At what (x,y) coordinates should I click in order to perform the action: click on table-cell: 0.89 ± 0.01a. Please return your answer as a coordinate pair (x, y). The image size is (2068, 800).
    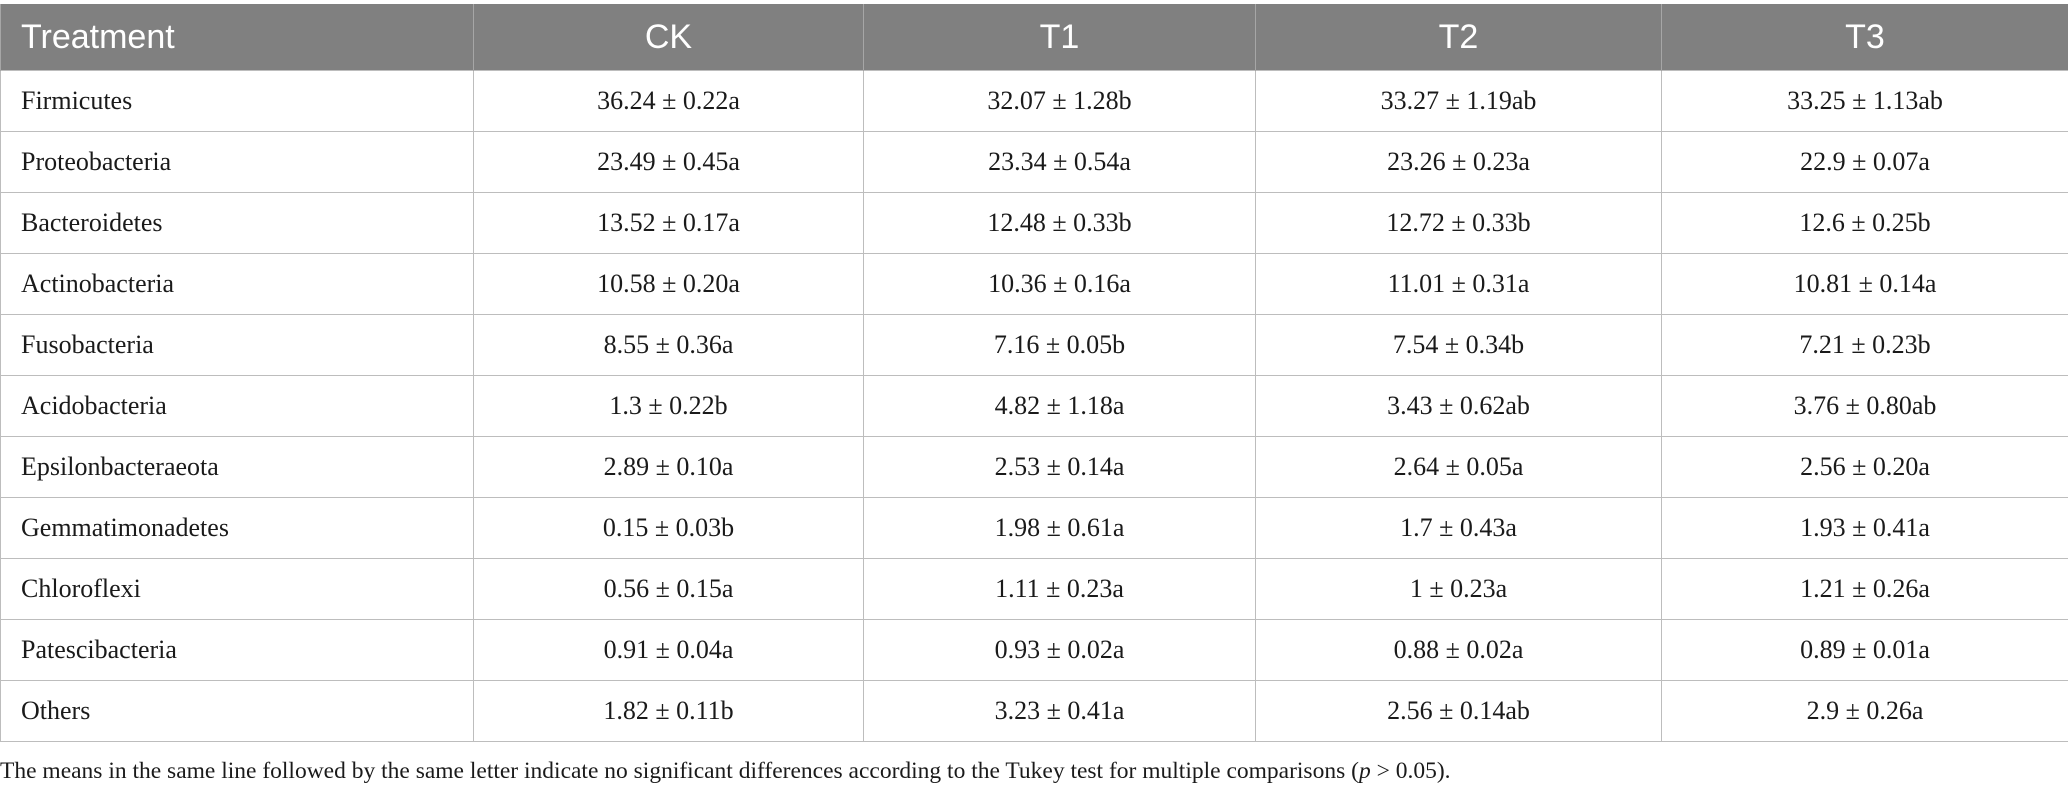
    Looking at the image, I should click on (1864, 650).